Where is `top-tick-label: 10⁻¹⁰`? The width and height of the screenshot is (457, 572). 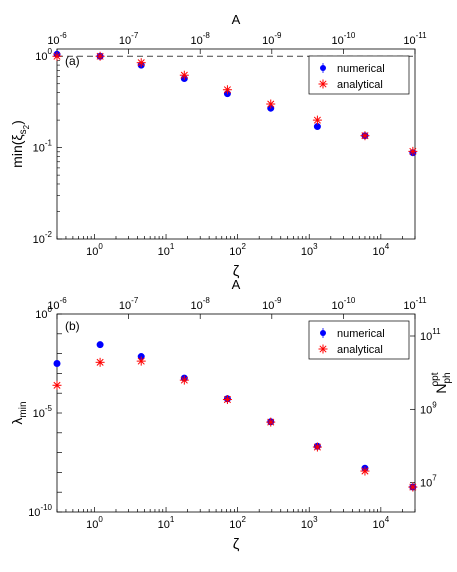 top-tick-label: 10⁻¹⁰ is located at coordinates (343, 39).